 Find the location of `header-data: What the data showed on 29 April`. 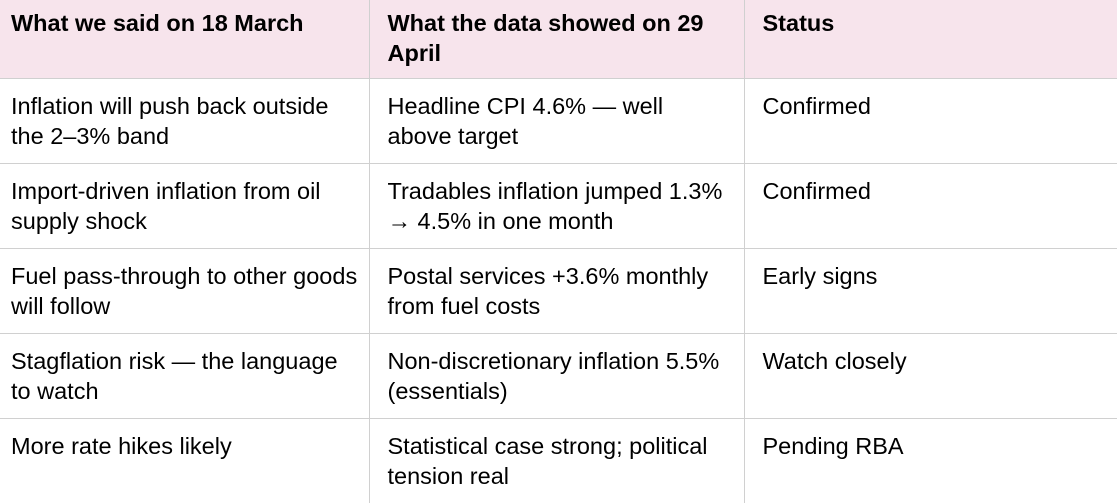

header-data: What the data showed on 29 April is located at coordinates (556, 39).